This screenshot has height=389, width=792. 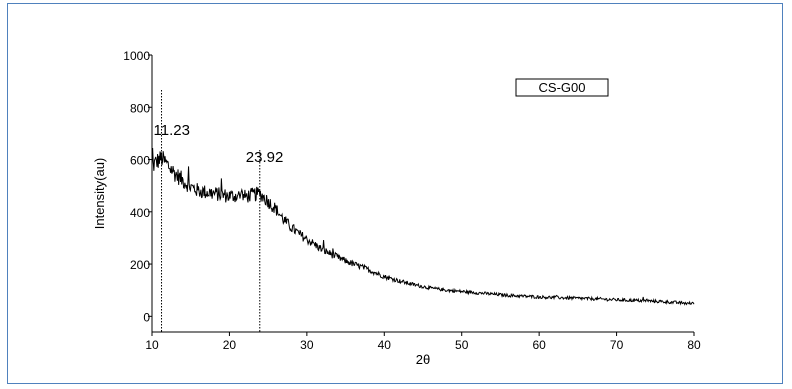 I want to click on legend-box, so click(x=562, y=87).